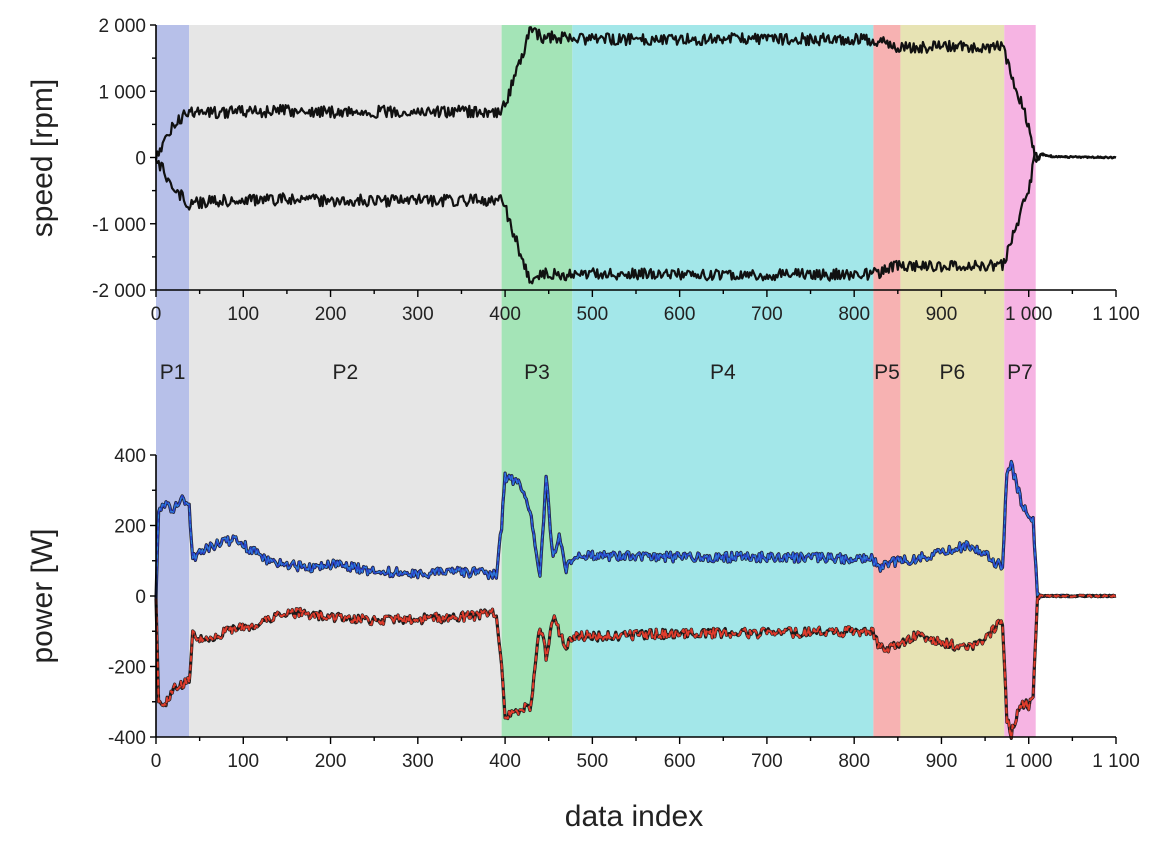 The width and height of the screenshot is (1153, 849). I want to click on phase-band-p3, so click(537, 381).